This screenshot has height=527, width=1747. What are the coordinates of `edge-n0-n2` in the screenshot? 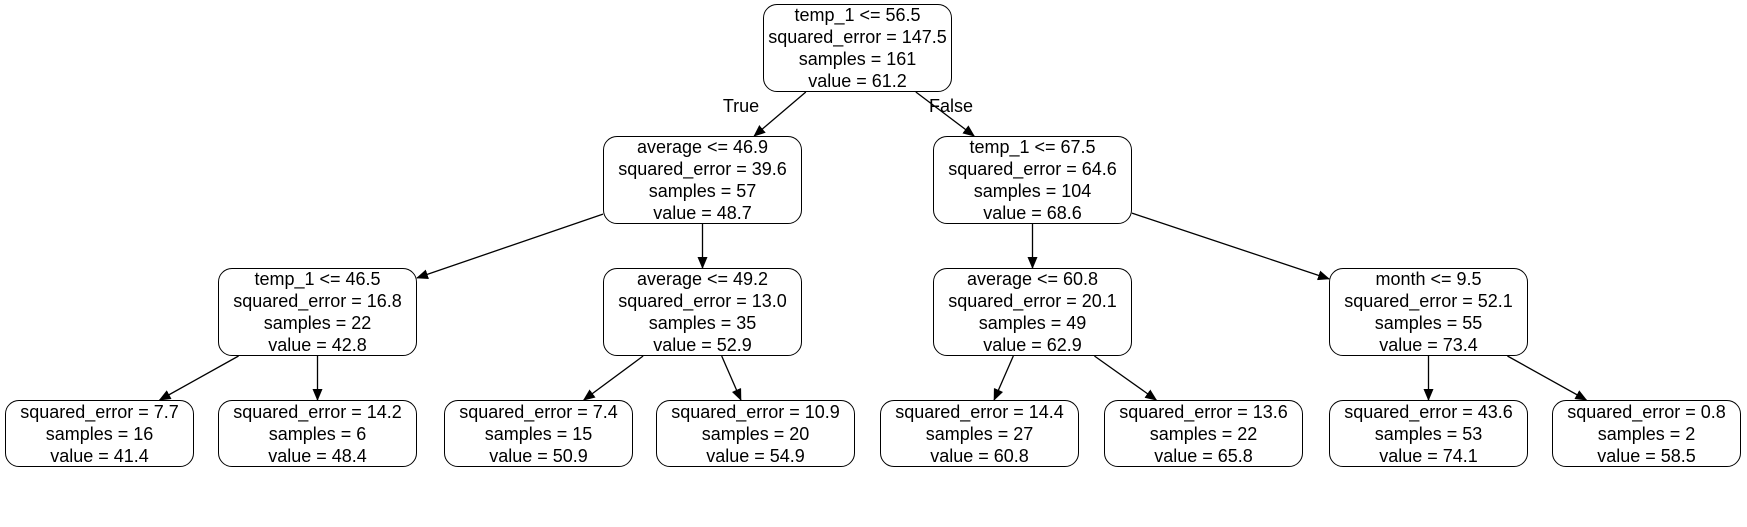 It's located at (945, 114).